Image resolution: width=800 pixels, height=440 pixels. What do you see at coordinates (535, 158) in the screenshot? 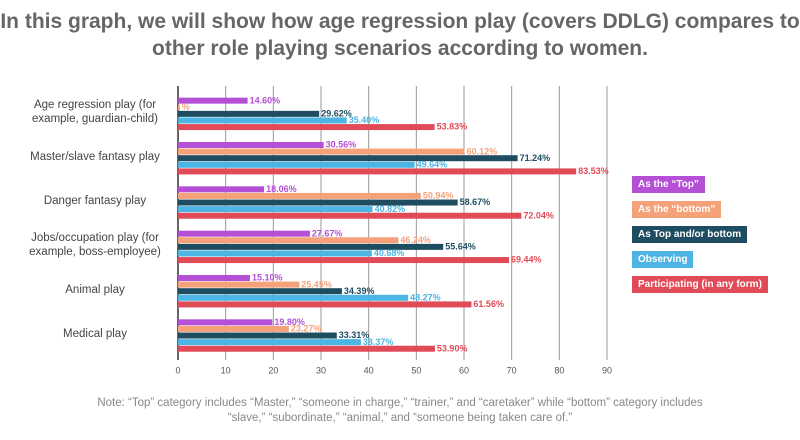
I see `value-label: 71.24%` at bounding box center [535, 158].